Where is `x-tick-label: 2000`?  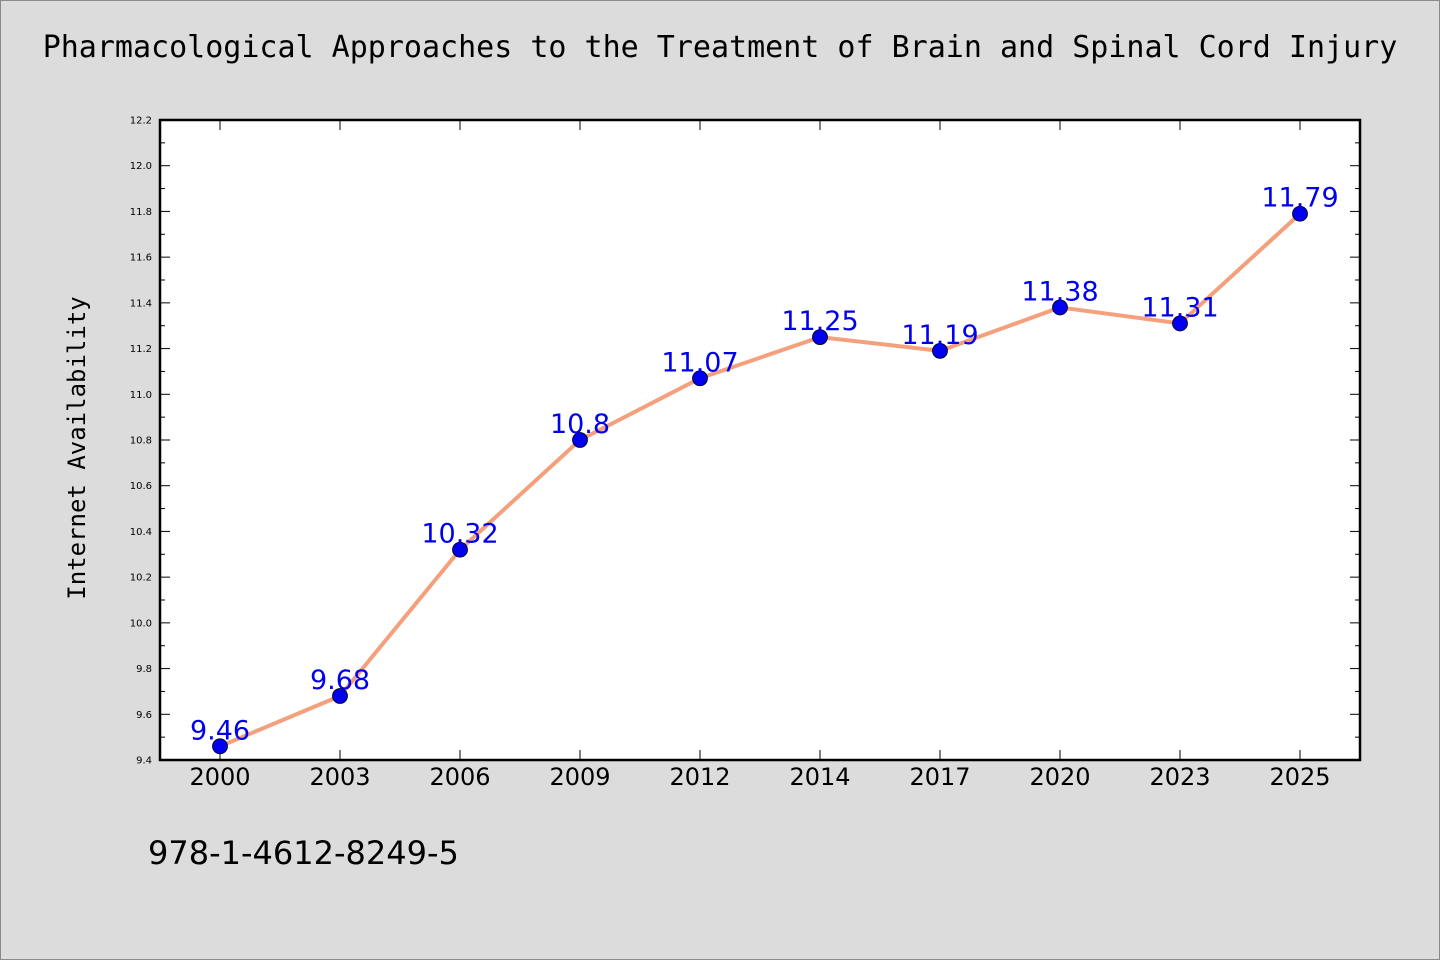
x-tick-label: 2000 is located at coordinates (219, 777).